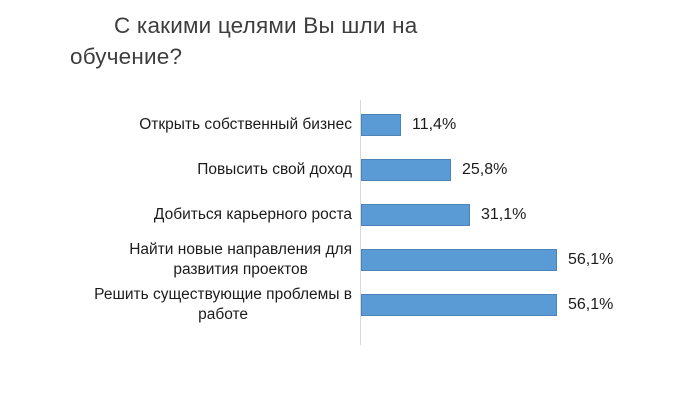  What do you see at coordinates (223, 314) in the screenshot?
I see `category-label-line: работе` at bounding box center [223, 314].